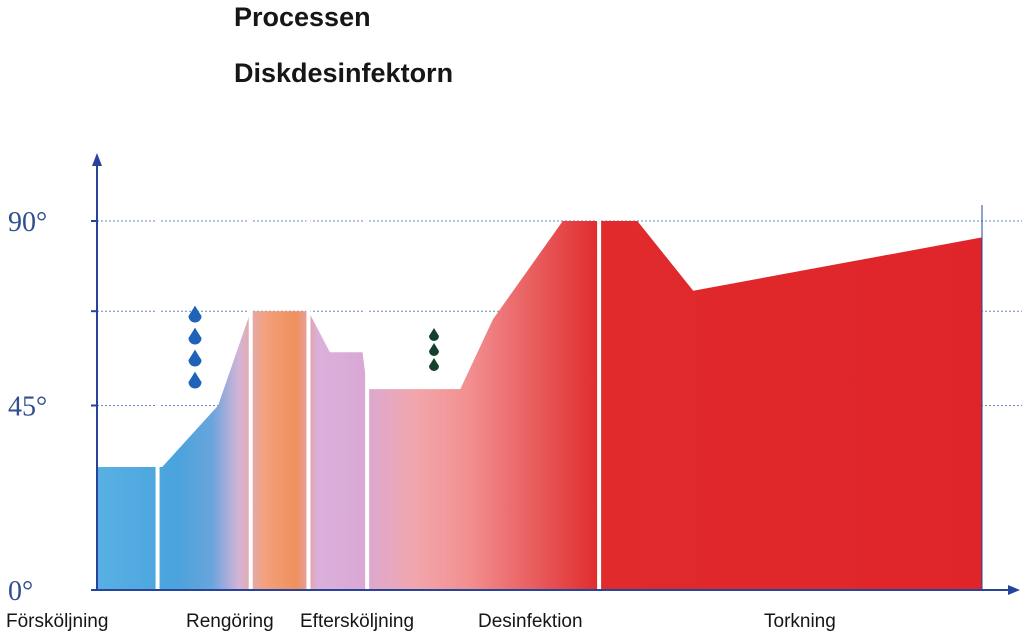 The image size is (1024, 637). Describe the element at coordinates (357, 621) in the screenshot. I see `phase-label: Eftersköljning` at that location.